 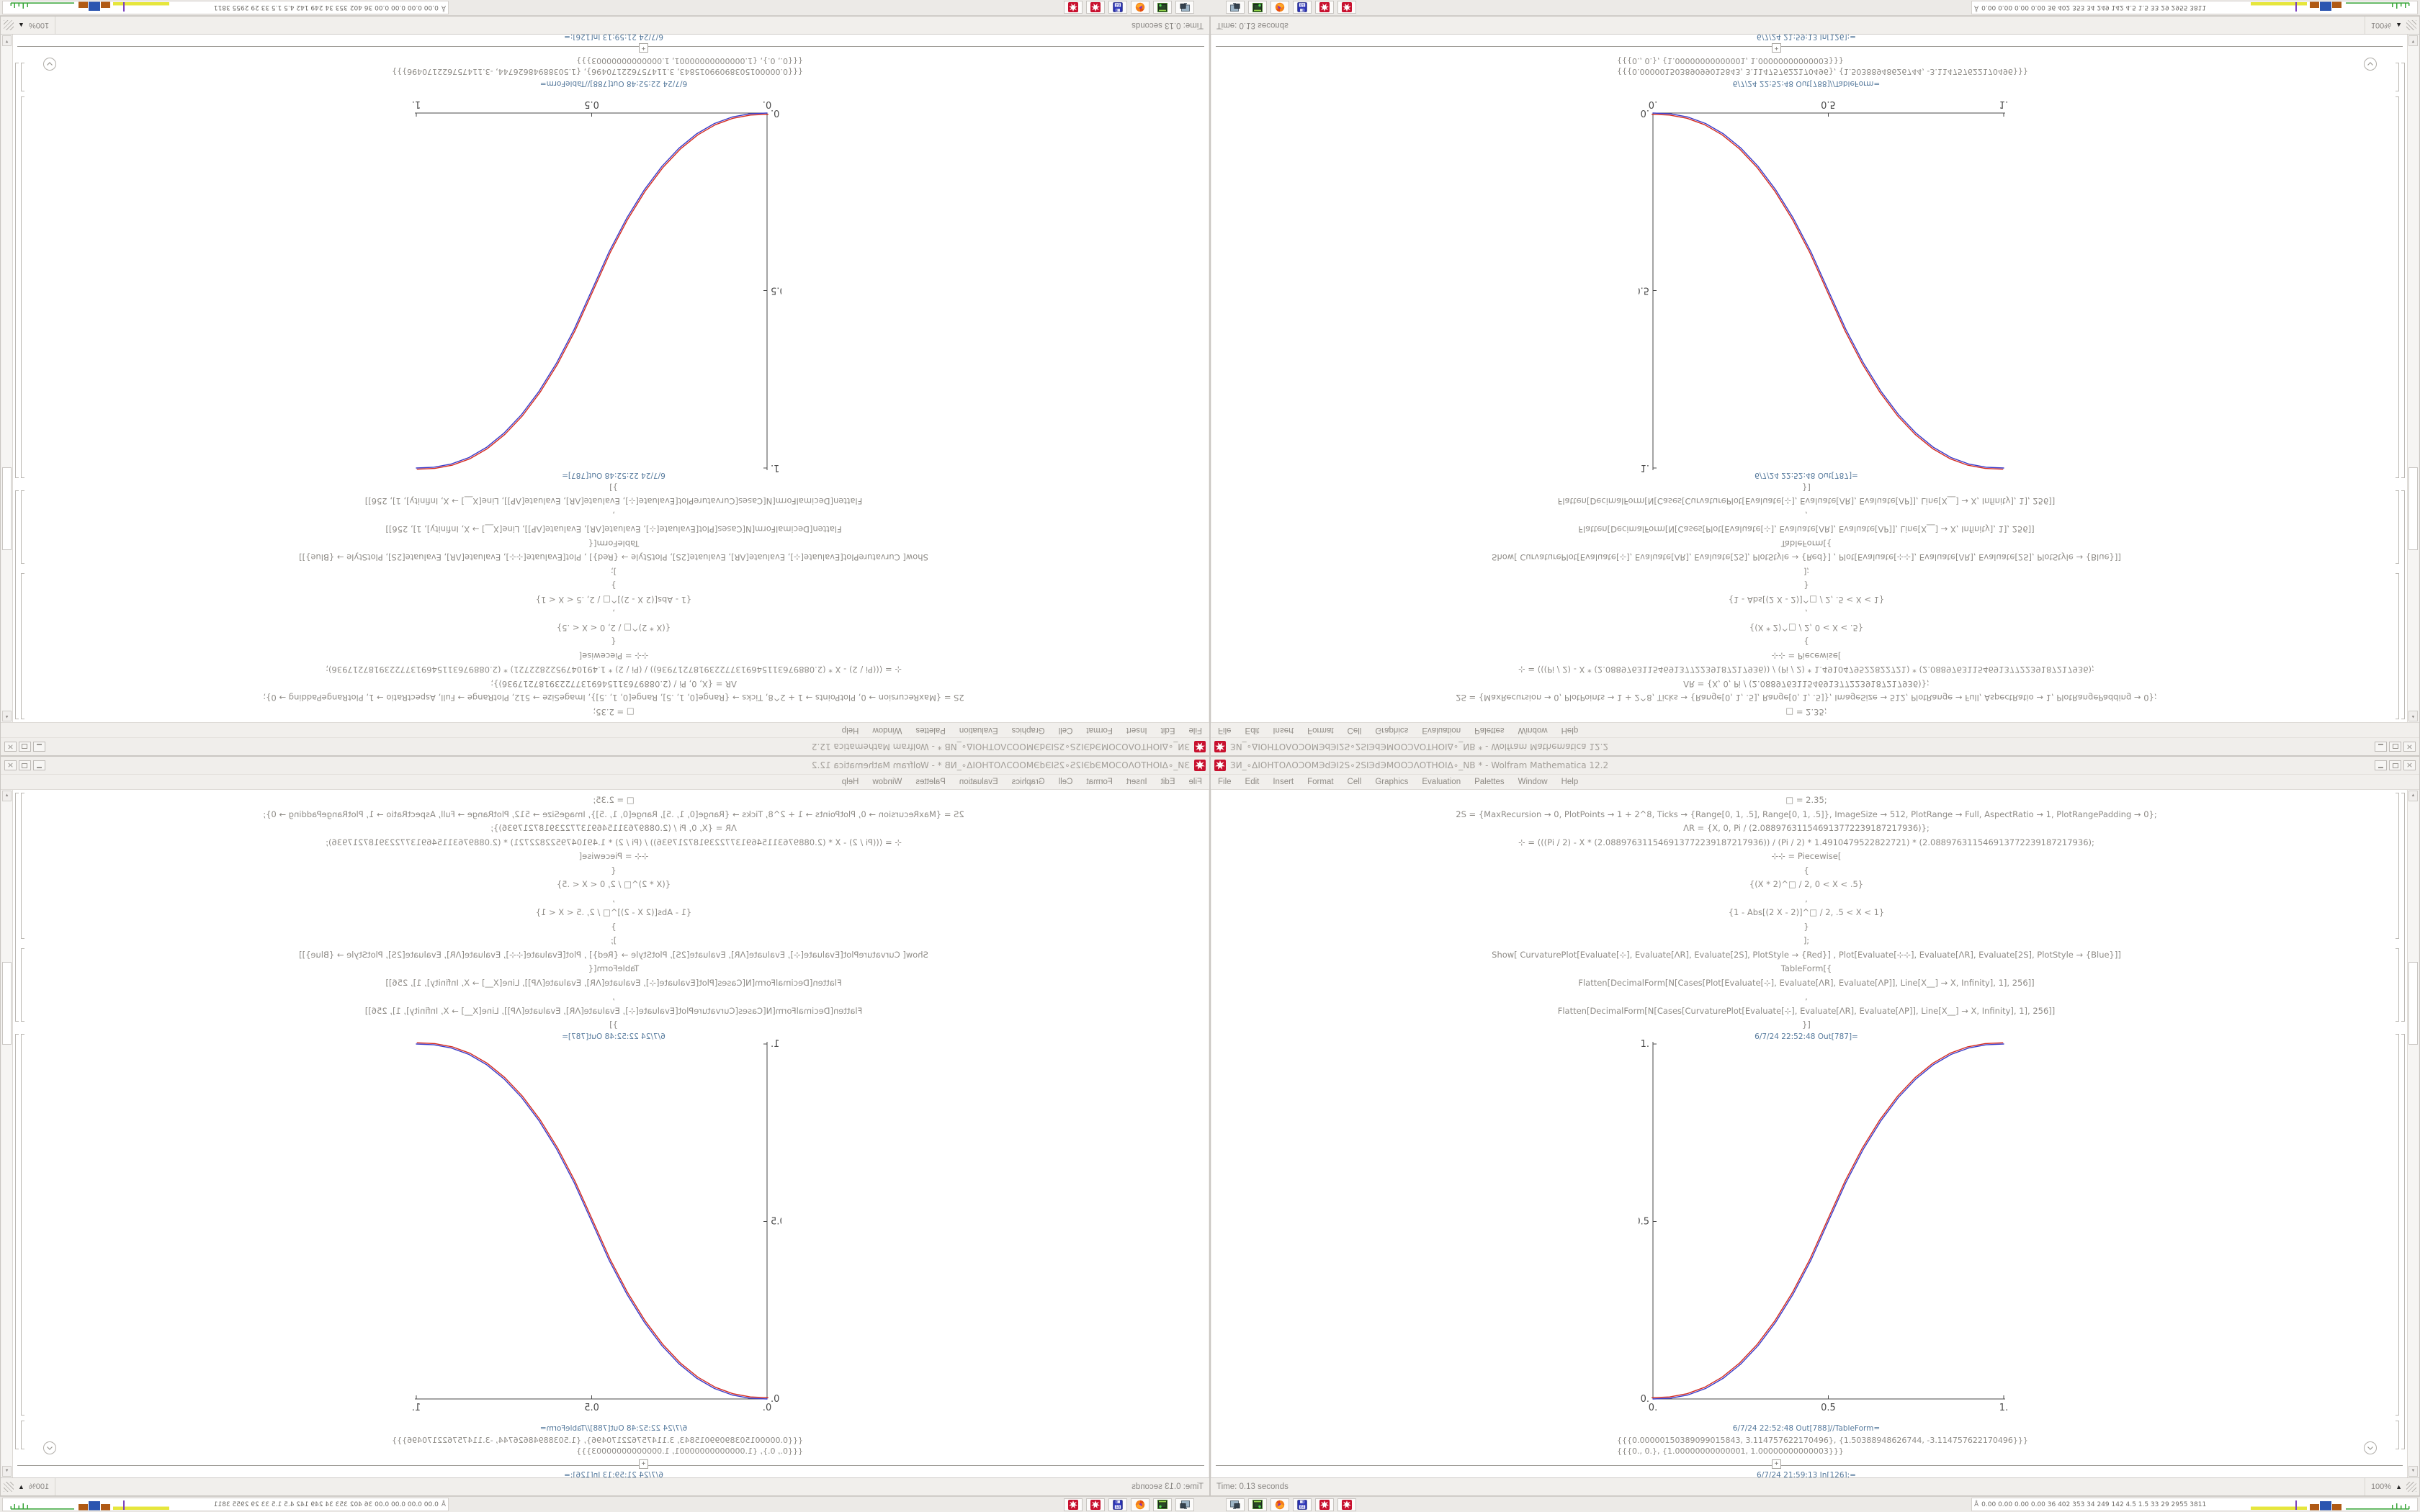 I want to click on menu-item-evaluation: Evaluation, so click(x=979, y=782).